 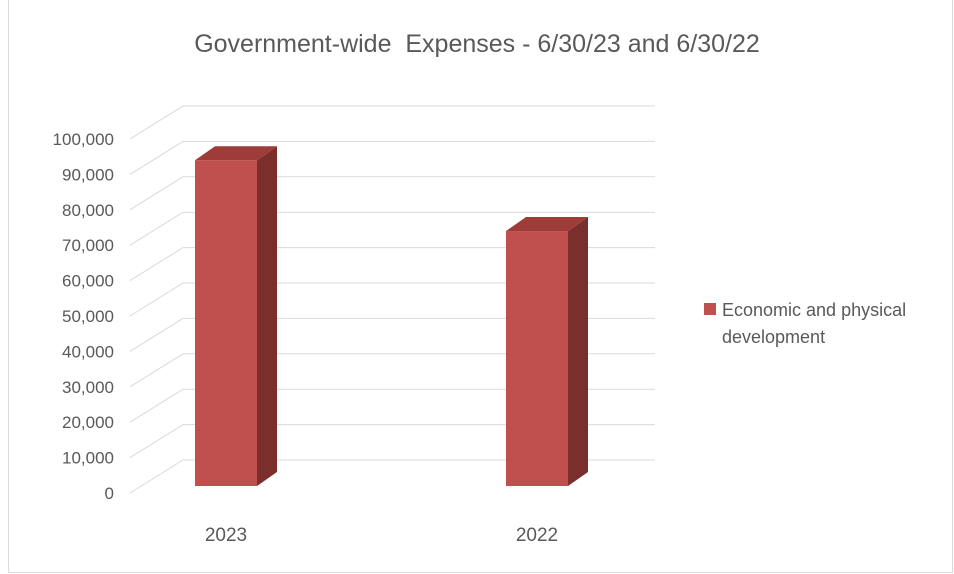 I want to click on y-tick-label: 30,000, so click(x=88, y=387).